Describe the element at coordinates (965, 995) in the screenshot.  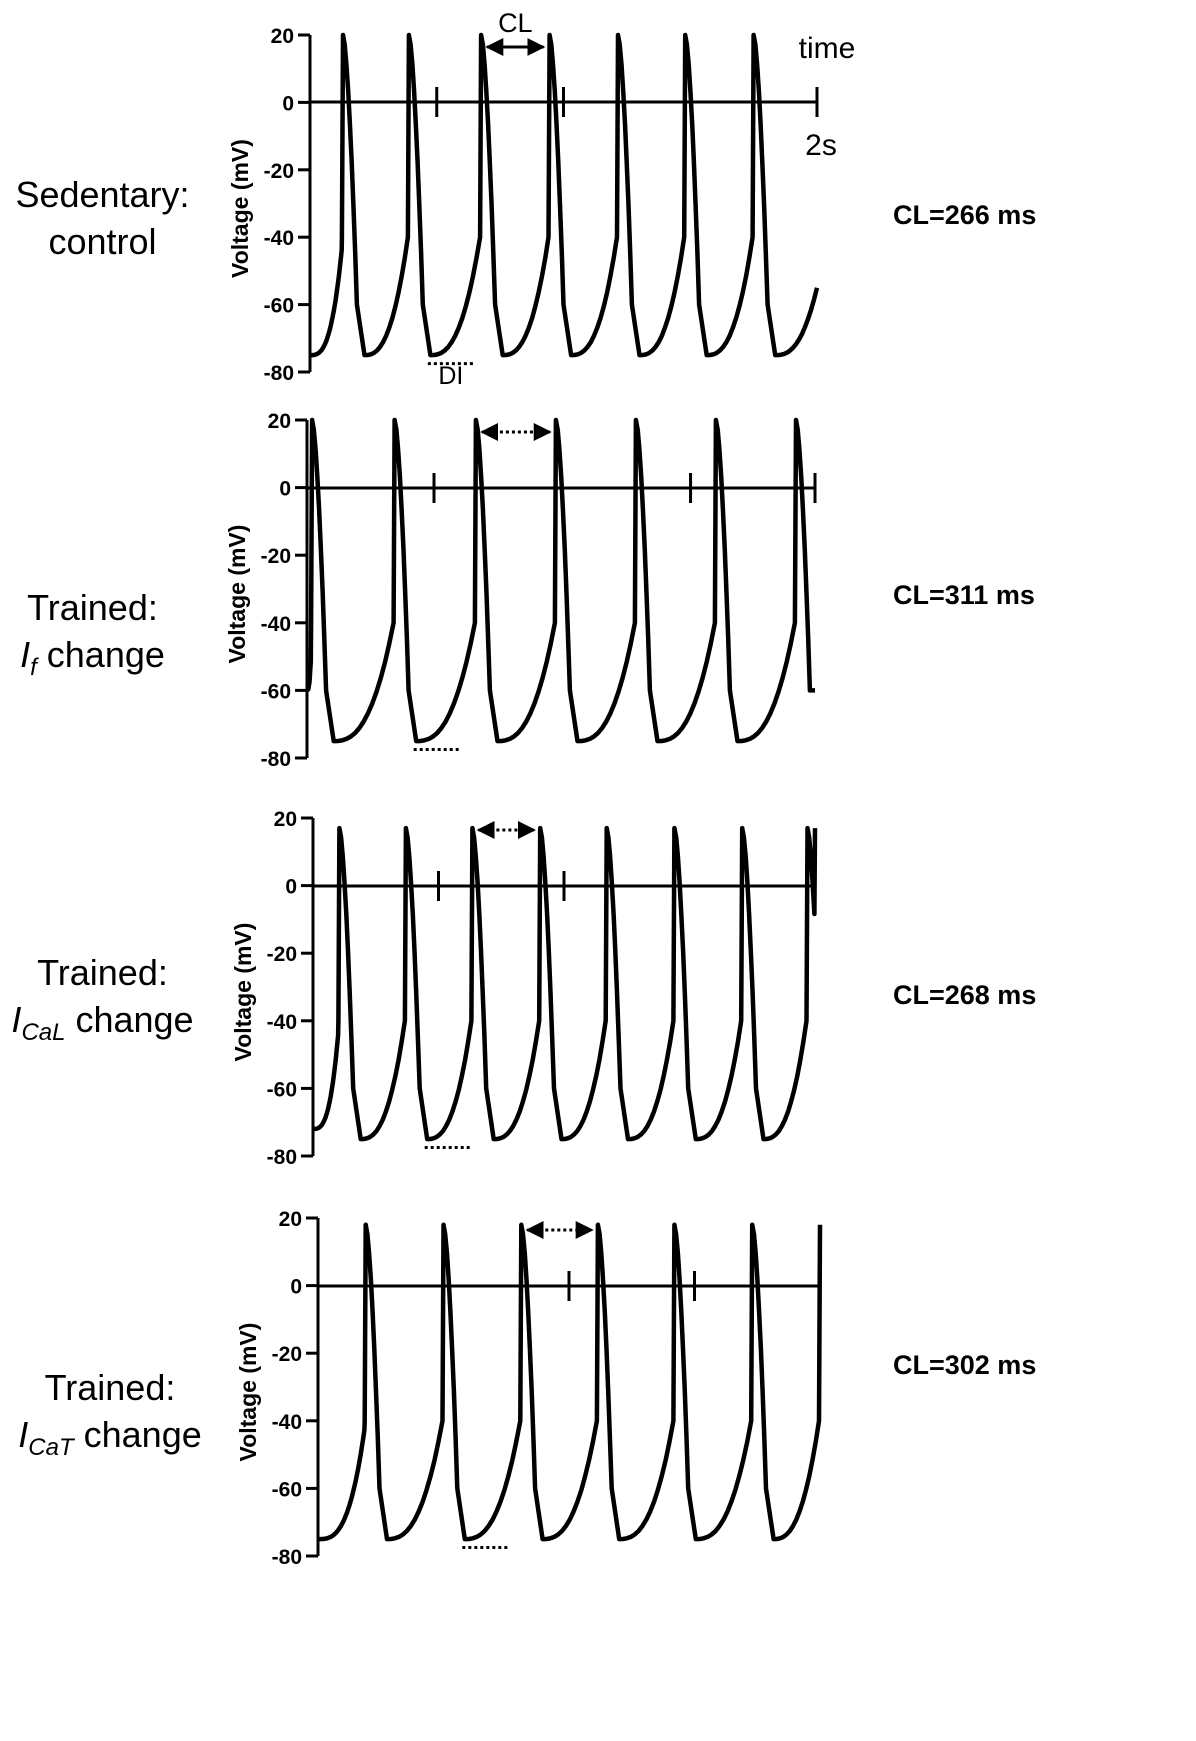
I see `panel-3-cl-value: CL=268 ms` at that location.